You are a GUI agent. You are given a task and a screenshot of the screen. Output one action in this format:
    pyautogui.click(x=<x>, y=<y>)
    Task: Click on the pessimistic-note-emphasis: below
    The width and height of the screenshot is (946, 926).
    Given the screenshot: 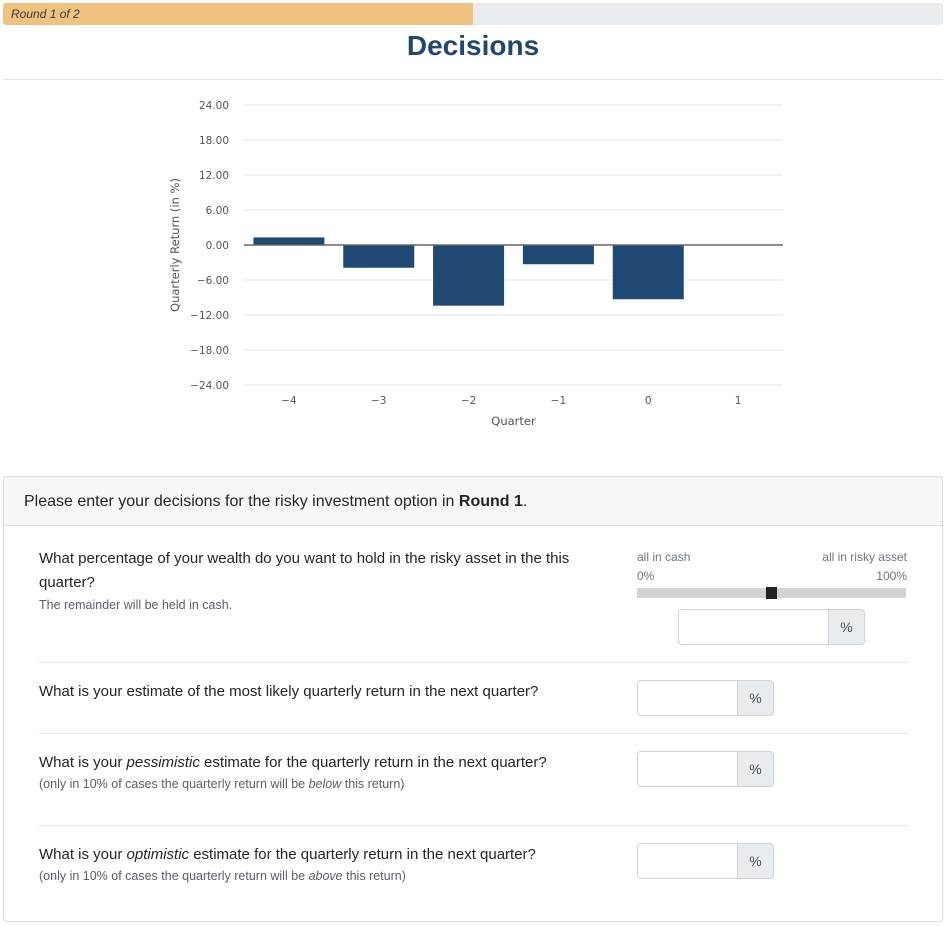 What is the action you would take?
    pyautogui.click(x=325, y=784)
    